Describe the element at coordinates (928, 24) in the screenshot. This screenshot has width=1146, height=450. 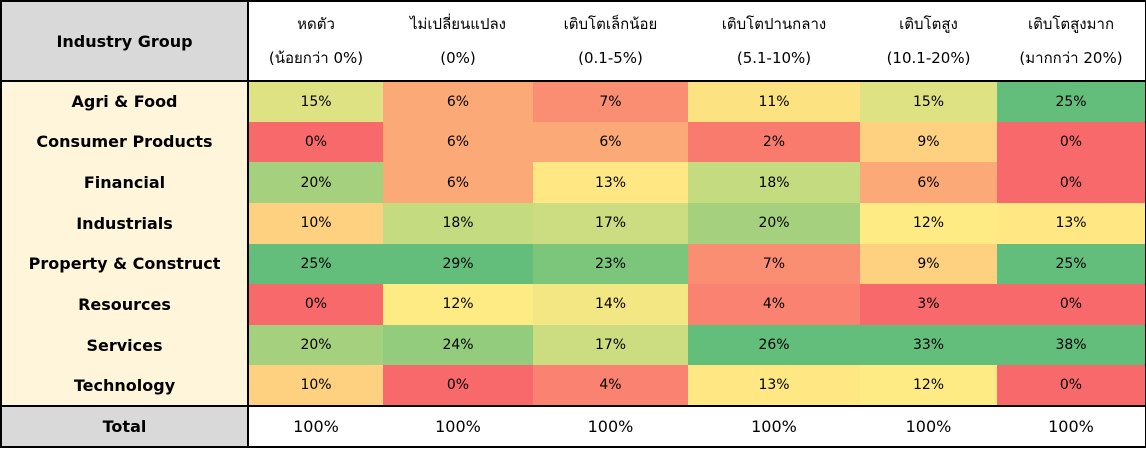
I see `column-label: เติบโตสูง` at that location.